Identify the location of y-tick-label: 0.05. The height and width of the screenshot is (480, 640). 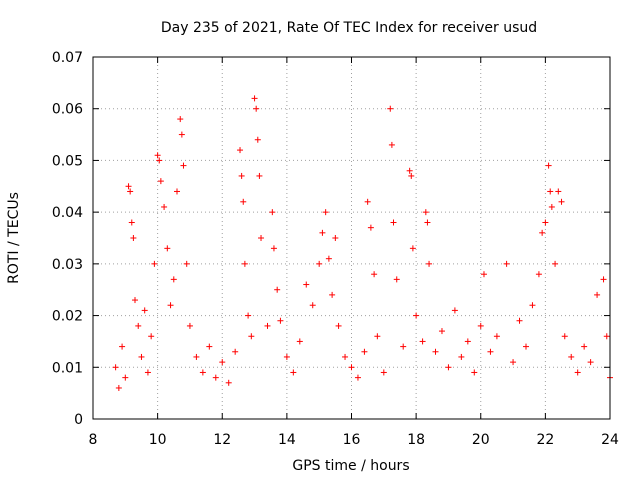
(67, 161).